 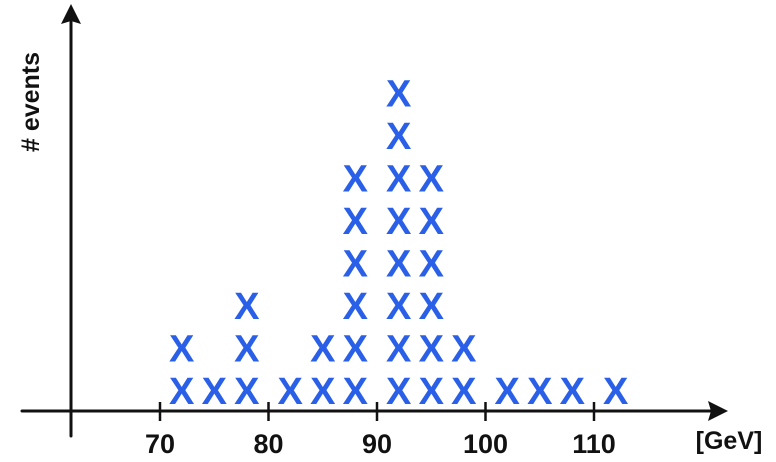 What do you see at coordinates (594, 444) in the screenshot?
I see `x-tick-label-110: 110` at bounding box center [594, 444].